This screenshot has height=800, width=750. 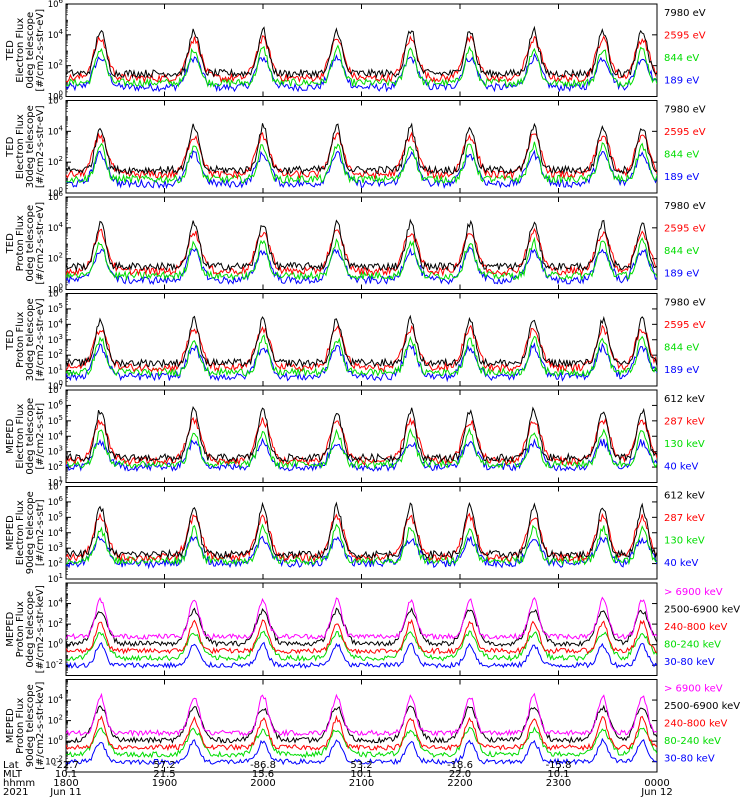 I want to click on x-tick-label: 22.0, so click(x=460, y=774).